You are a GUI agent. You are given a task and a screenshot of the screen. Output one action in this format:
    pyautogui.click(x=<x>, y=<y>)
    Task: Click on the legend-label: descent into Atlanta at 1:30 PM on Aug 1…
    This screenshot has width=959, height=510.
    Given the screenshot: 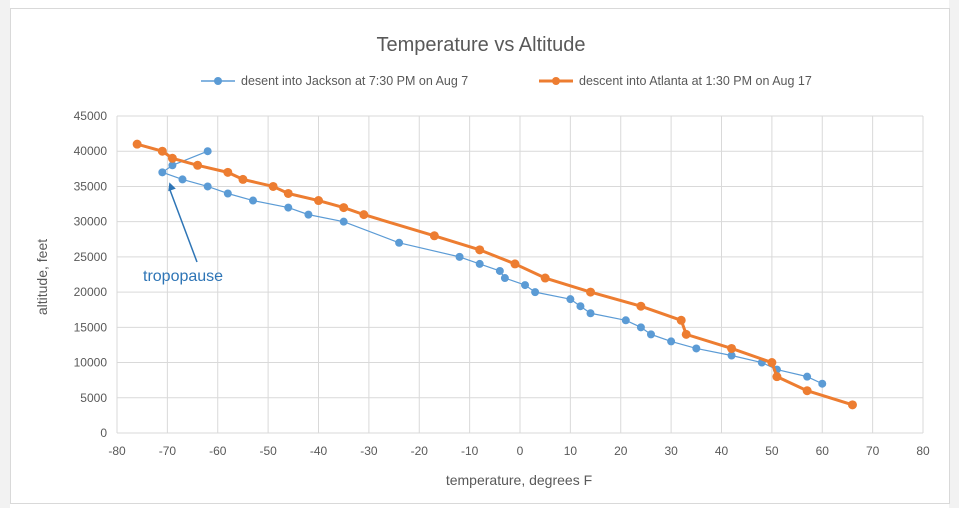 What is the action you would take?
    pyautogui.click(x=695, y=81)
    